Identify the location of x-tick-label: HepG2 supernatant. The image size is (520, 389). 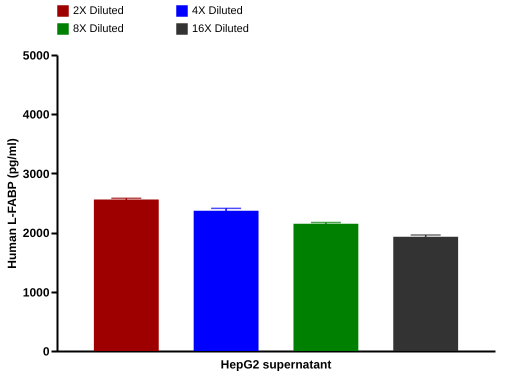
(276, 365).